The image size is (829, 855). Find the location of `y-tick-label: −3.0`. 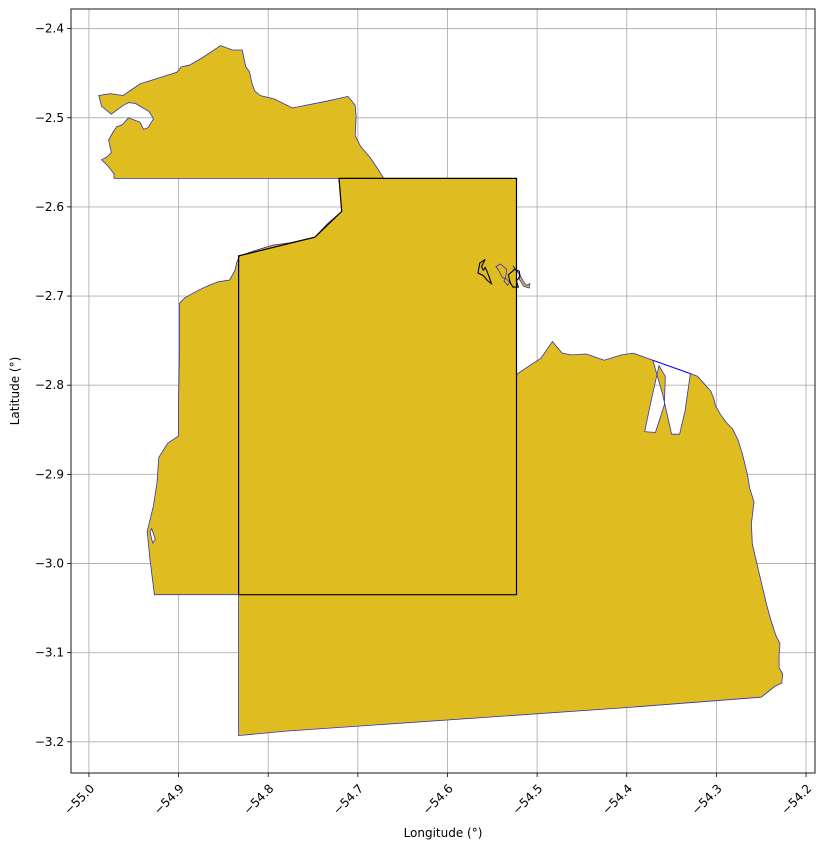

y-tick-label: −3.0 is located at coordinates (49, 564).